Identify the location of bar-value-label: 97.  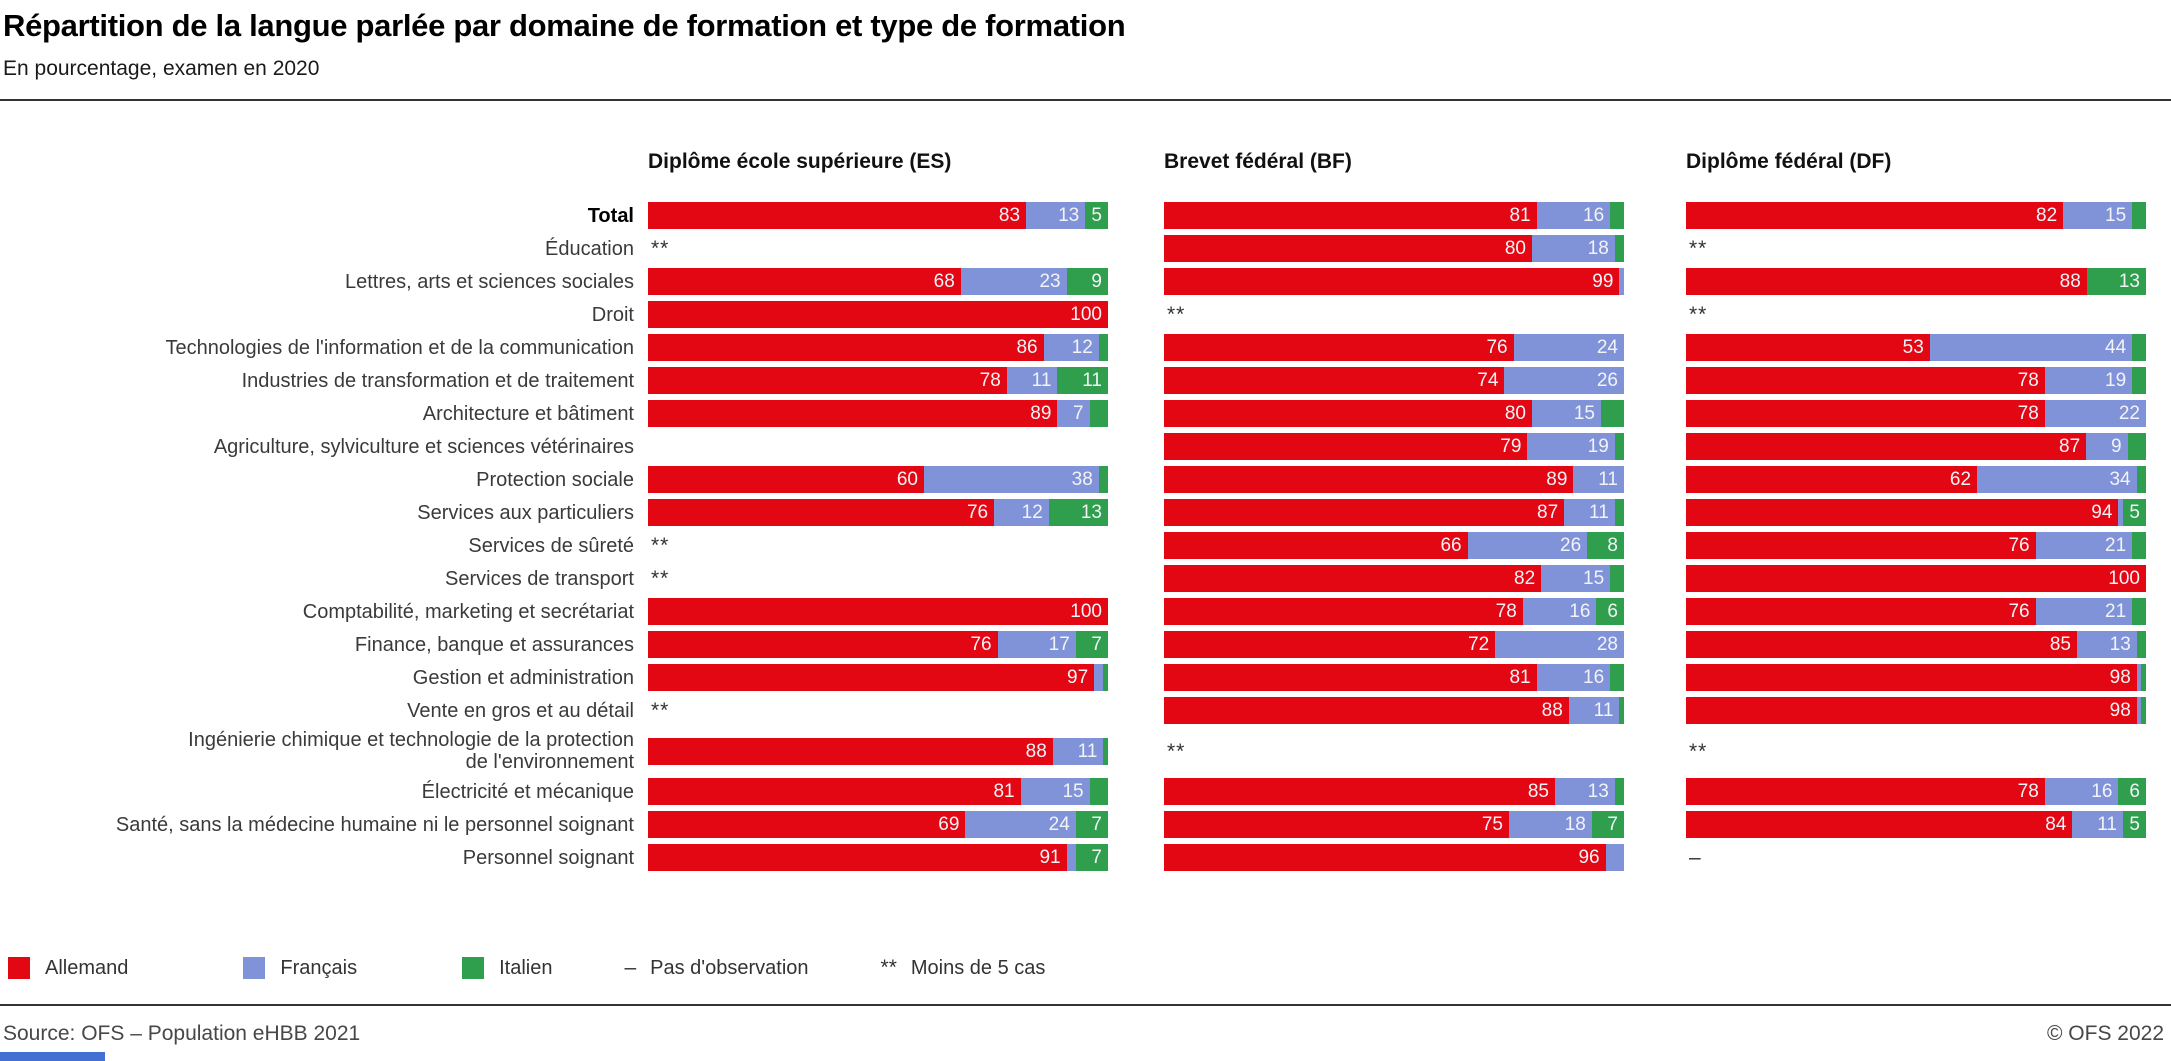
(1078, 677).